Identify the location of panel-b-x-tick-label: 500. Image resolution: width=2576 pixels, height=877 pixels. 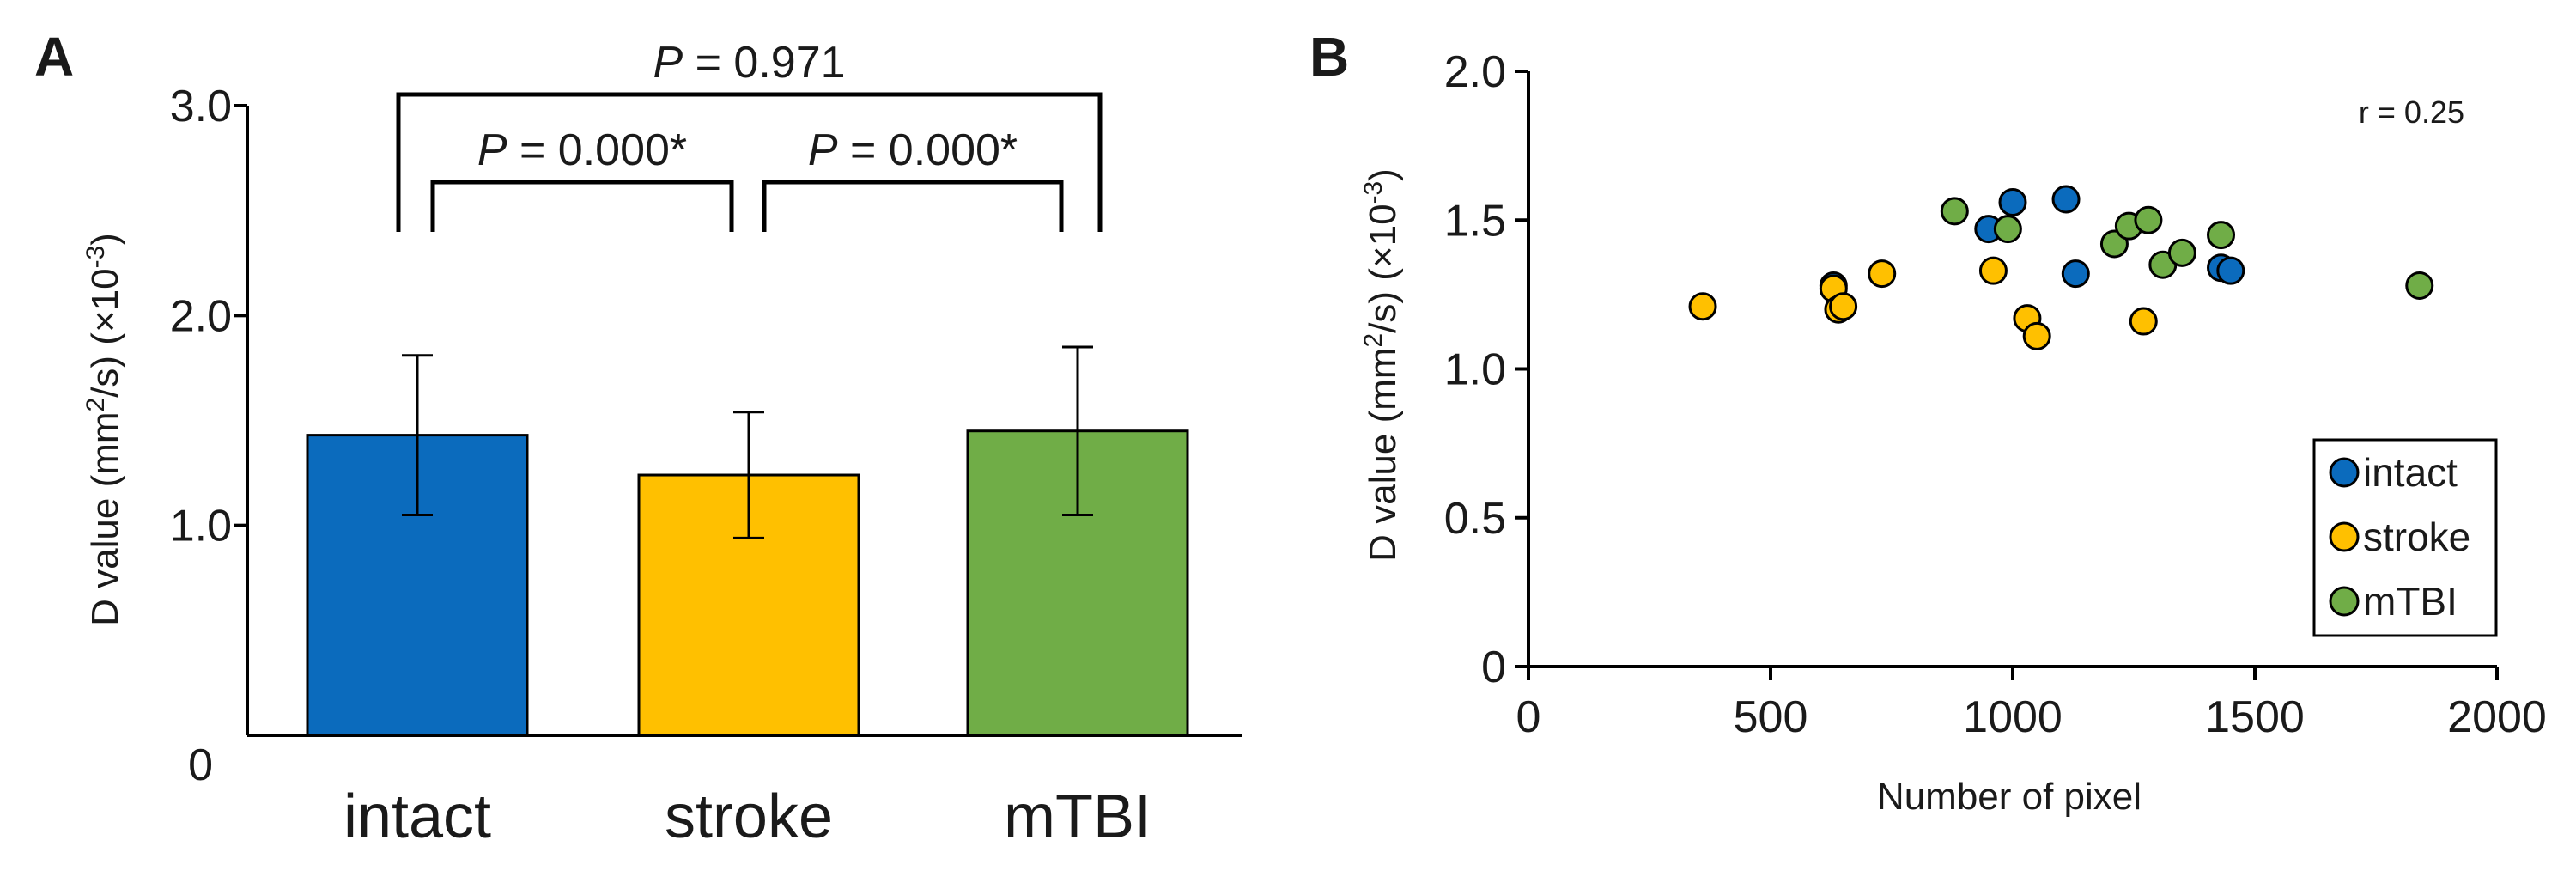
(1771, 717).